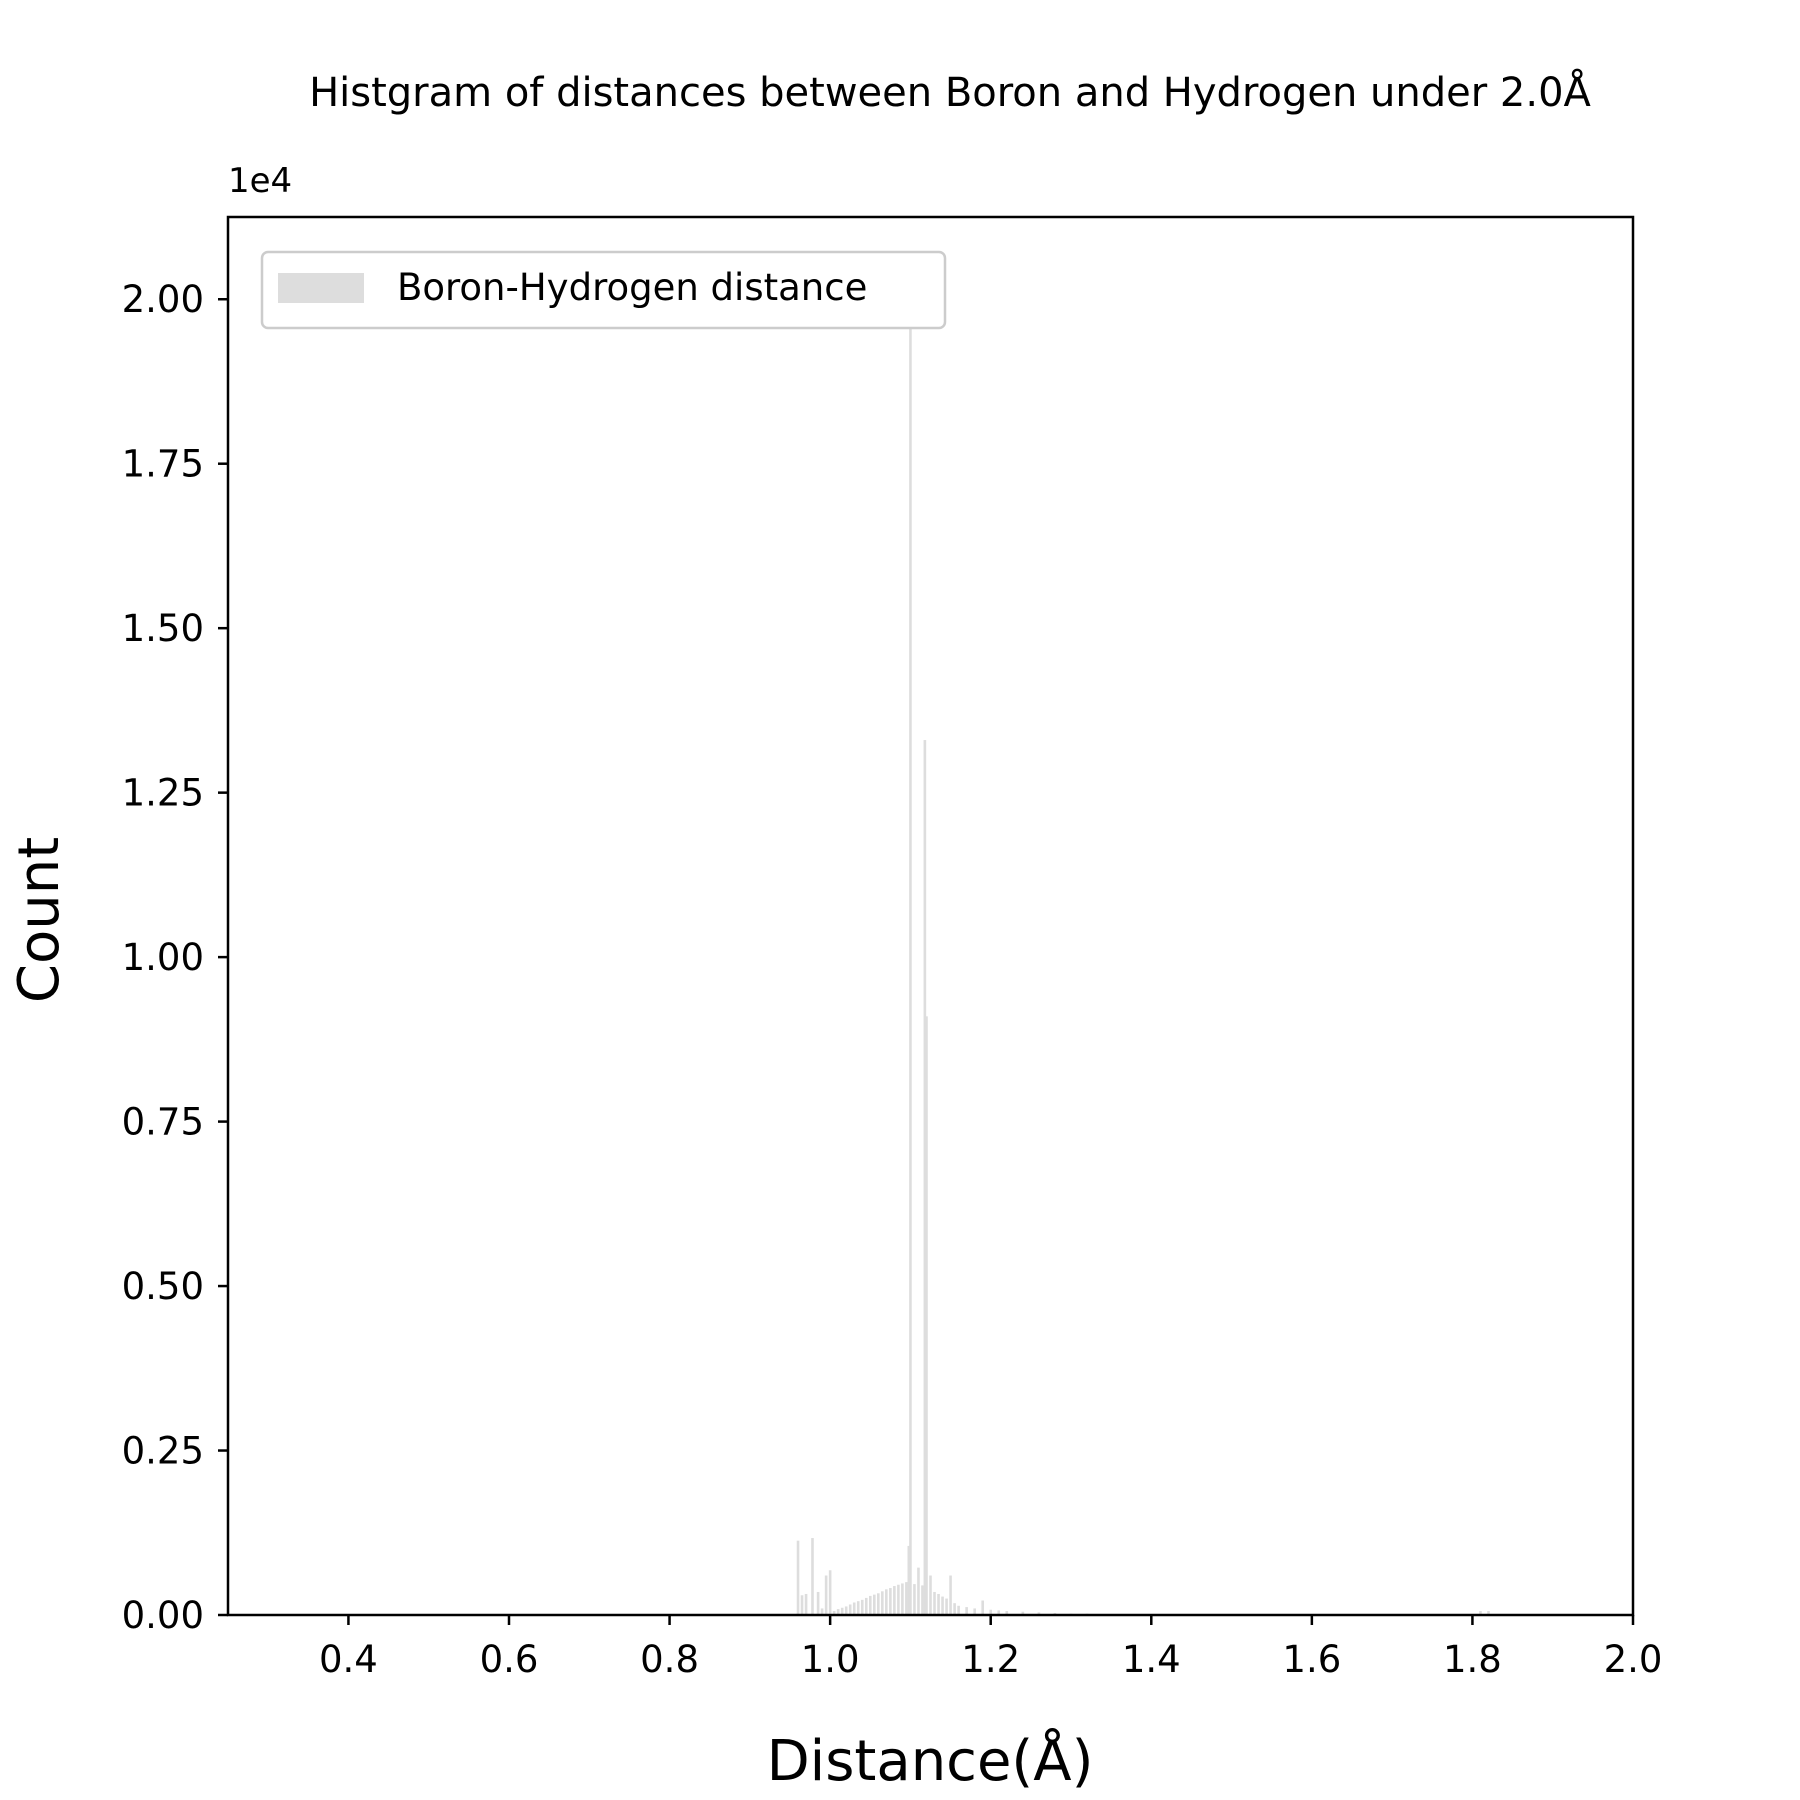  I want to click on x-tick-label: 1.8, so click(1472, 1659).